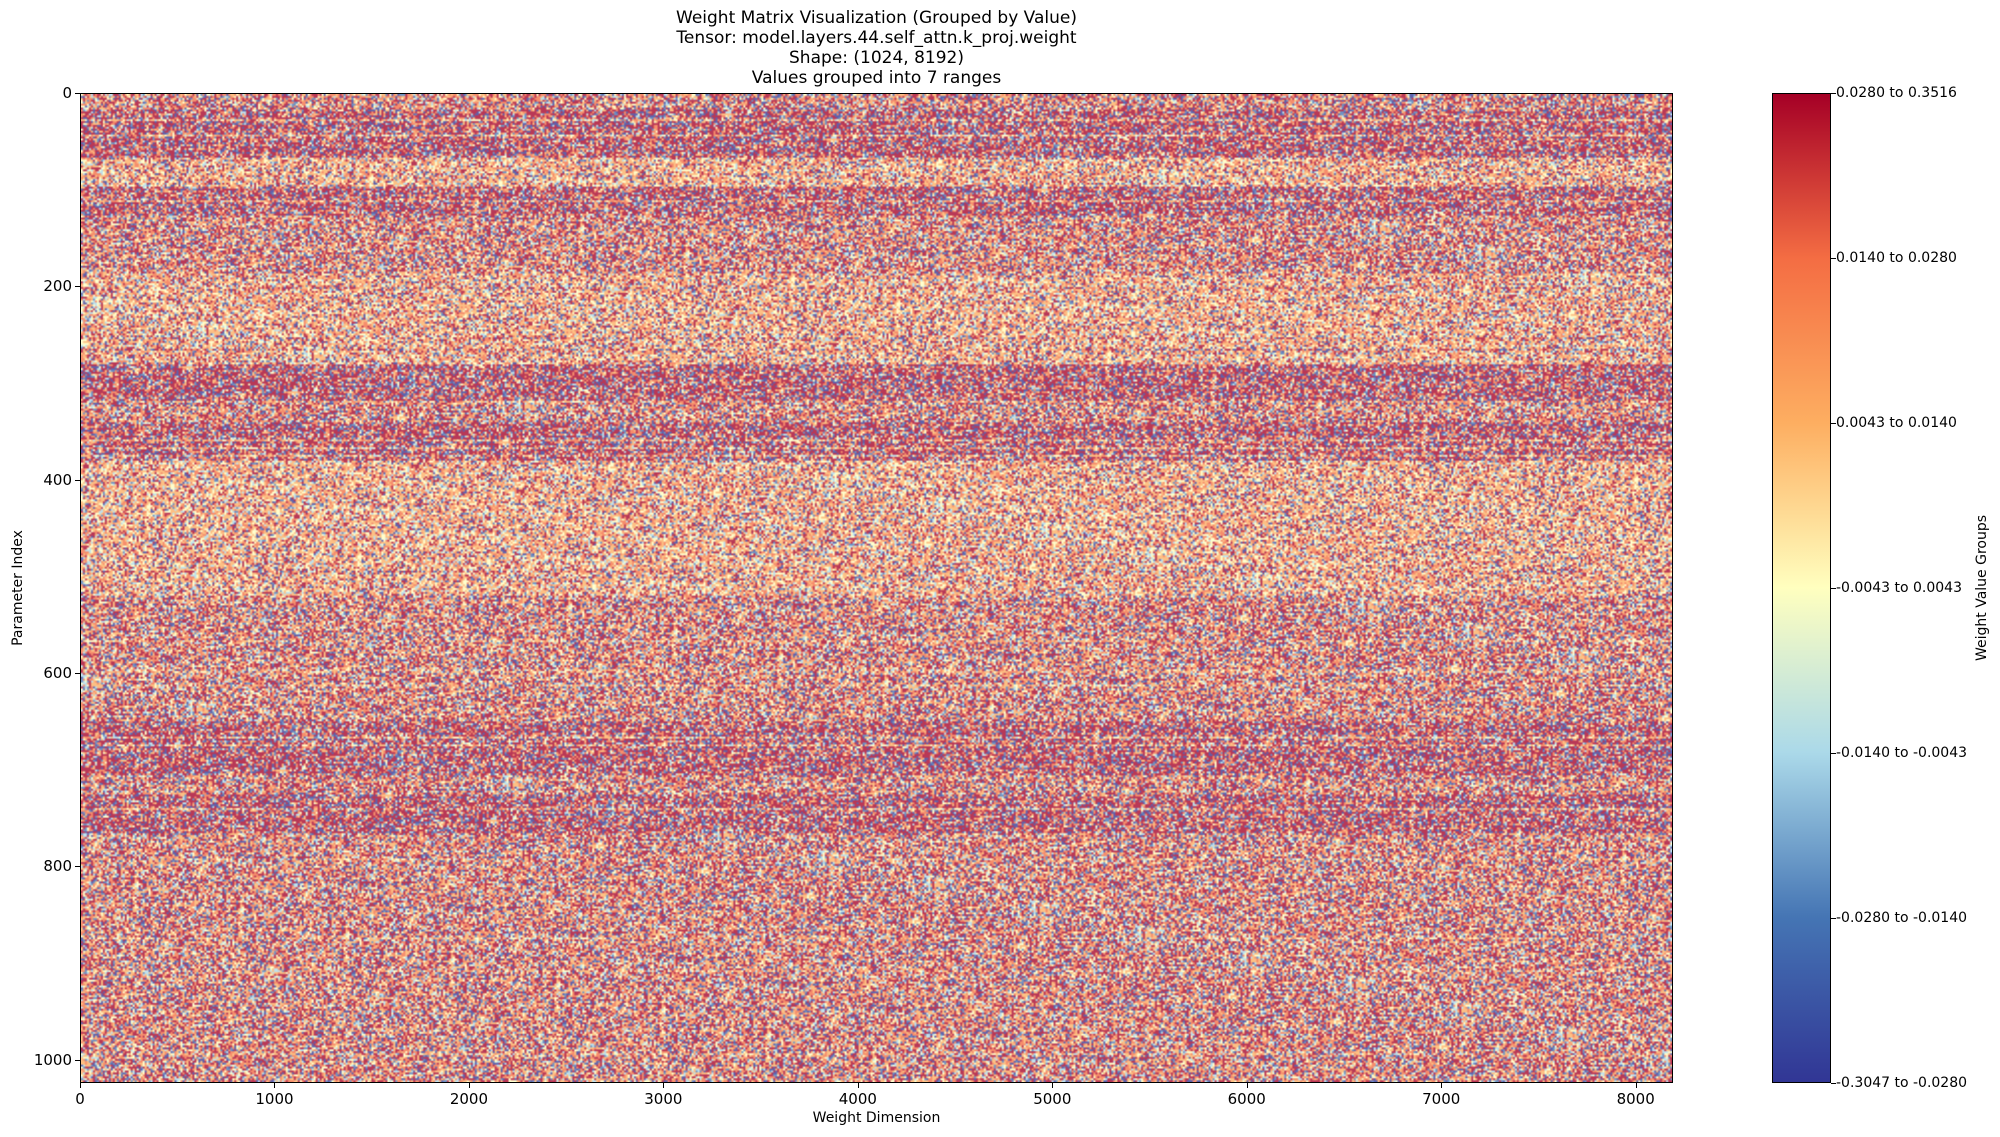 The width and height of the screenshot is (2000, 1137). Describe the element at coordinates (1801, 588) in the screenshot. I see `colorbar` at that location.